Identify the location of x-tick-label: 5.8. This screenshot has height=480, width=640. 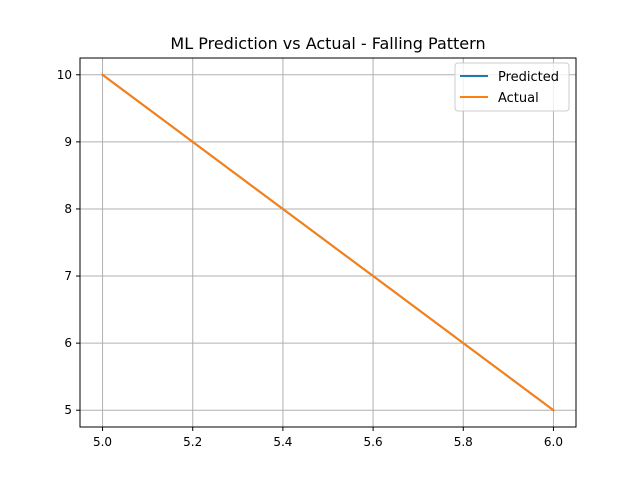
(463, 442).